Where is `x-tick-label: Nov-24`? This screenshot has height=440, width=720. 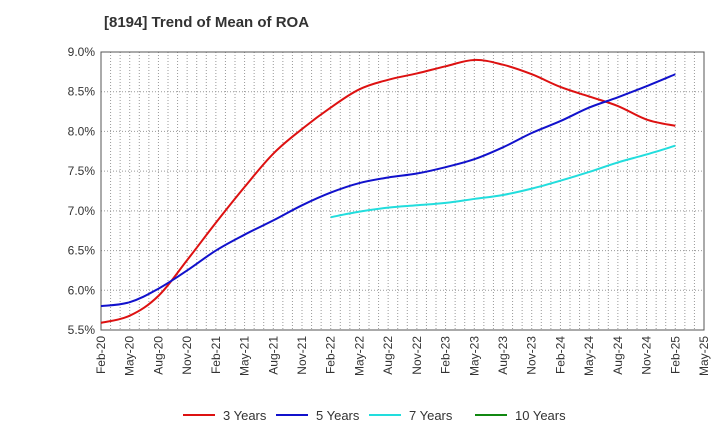 x-tick-label: Nov-24 is located at coordinates (647, 355).